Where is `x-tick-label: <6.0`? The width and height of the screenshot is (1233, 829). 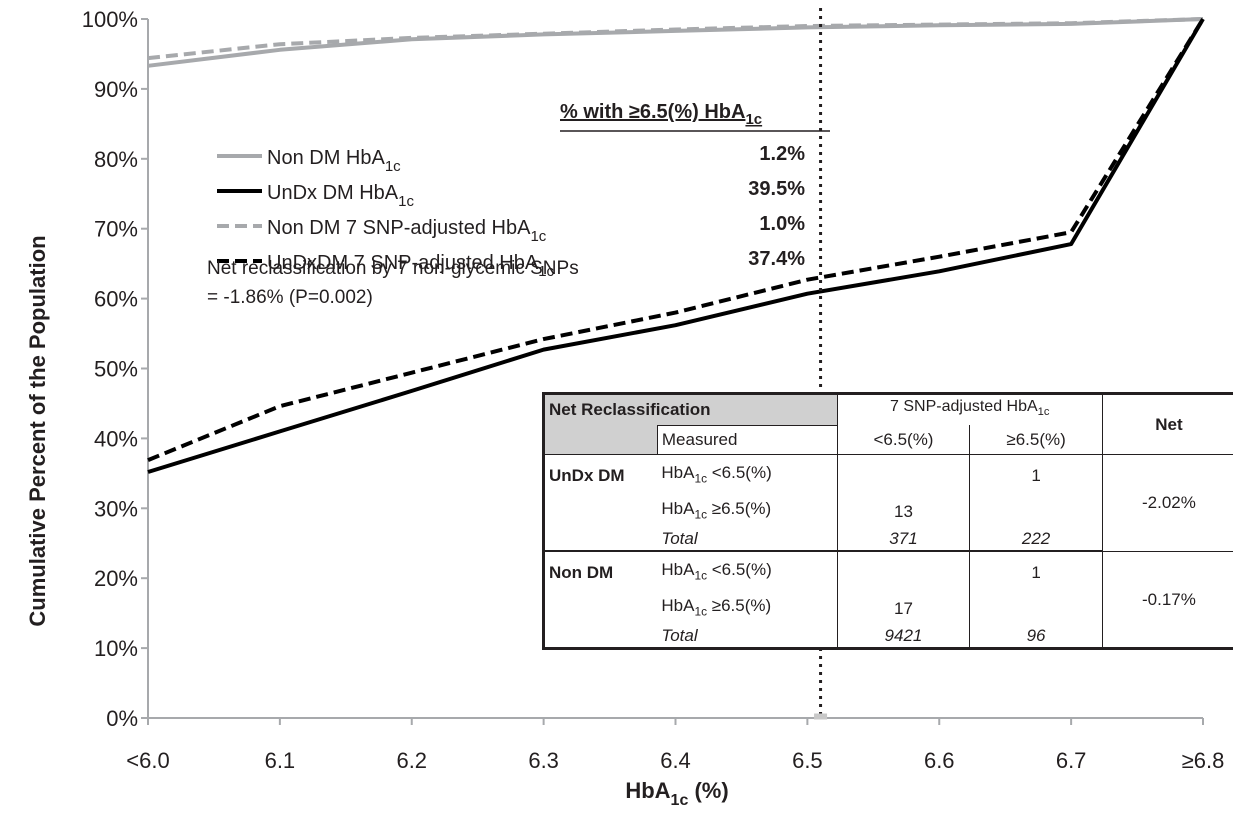
x-tick-label: <6.0 is located at coordinates (147, 760).